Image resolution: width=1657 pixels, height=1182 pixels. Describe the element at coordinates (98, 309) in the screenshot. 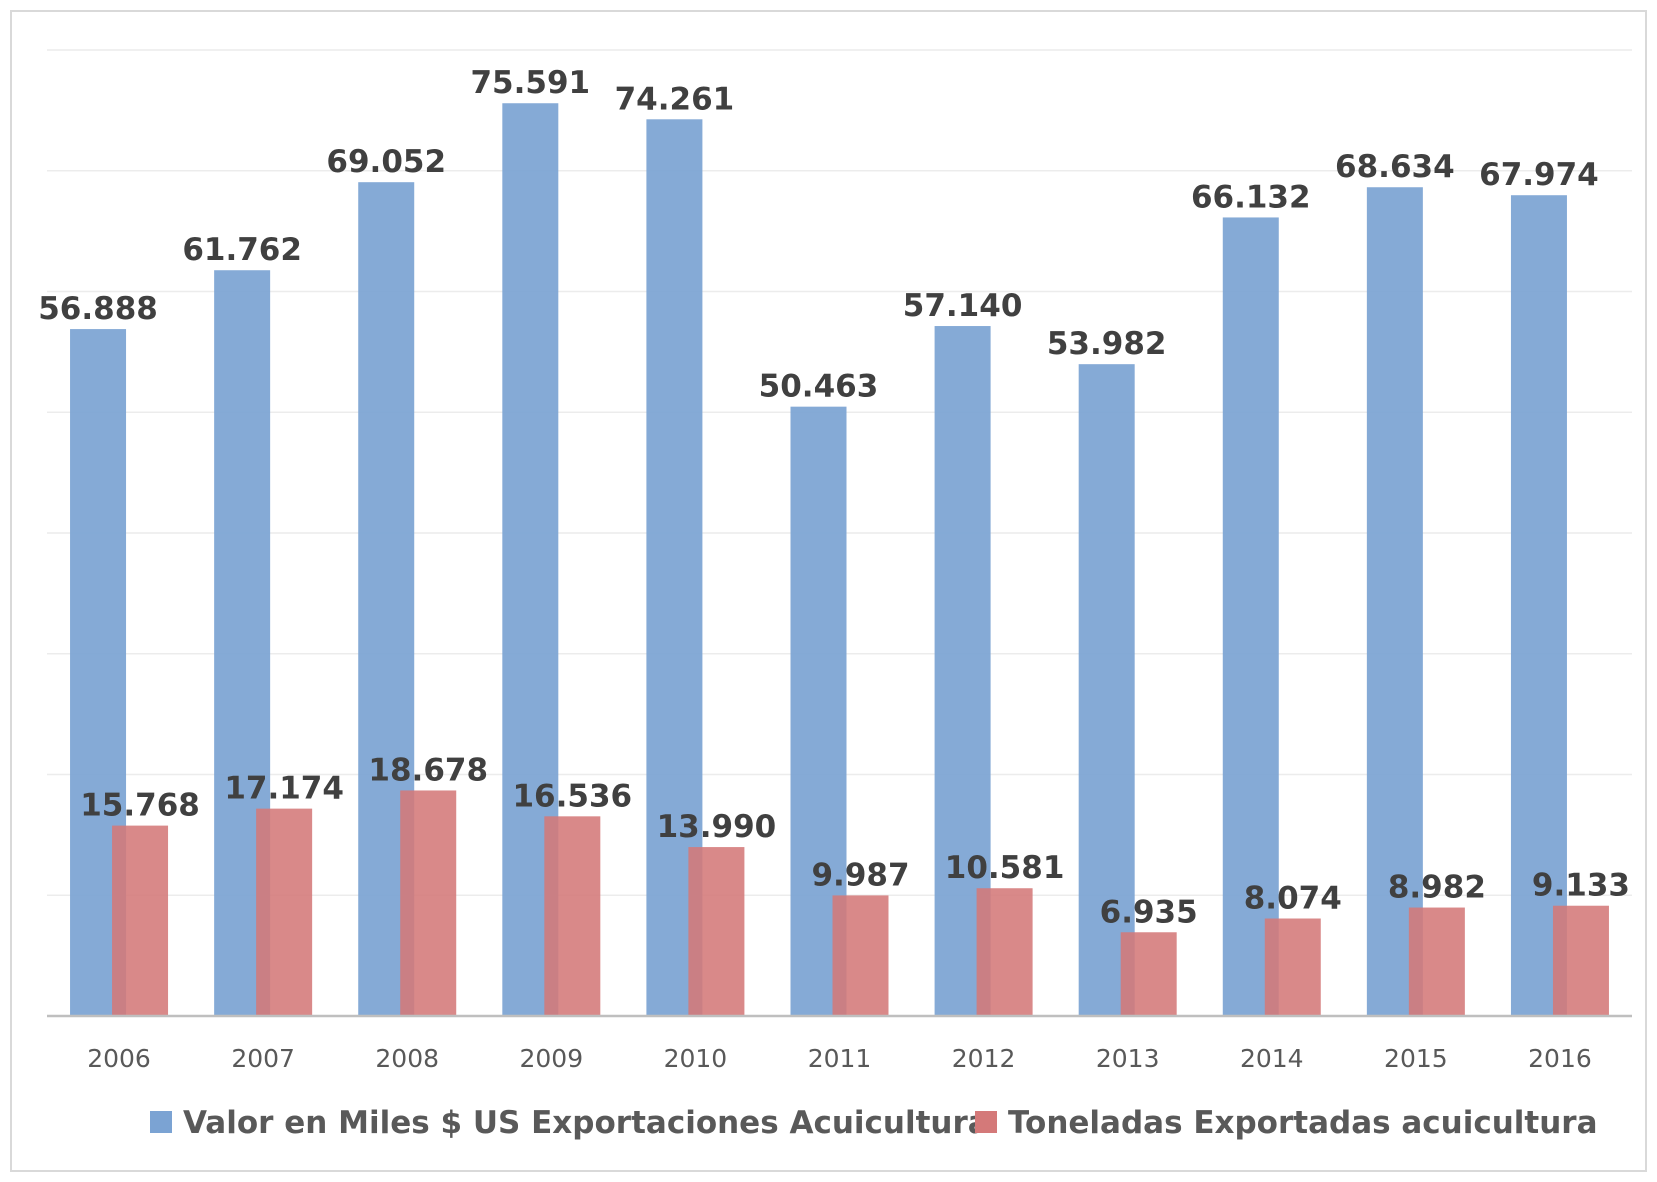

I see `data-label-valor-2006: 56.888` at that location.